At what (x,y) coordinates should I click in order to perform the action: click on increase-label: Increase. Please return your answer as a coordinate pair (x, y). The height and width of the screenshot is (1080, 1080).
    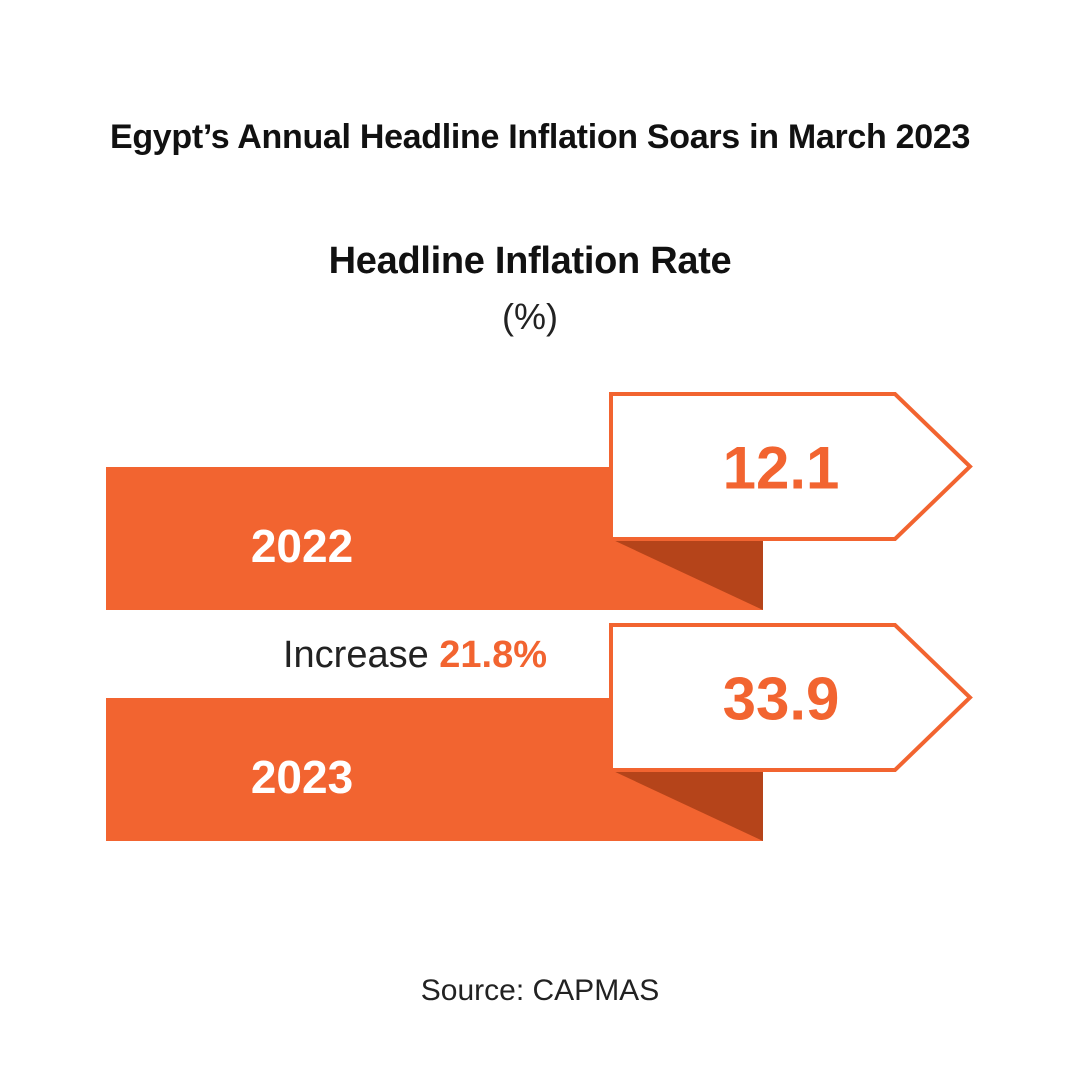
    Looking at the image, I should click on (355, 655).